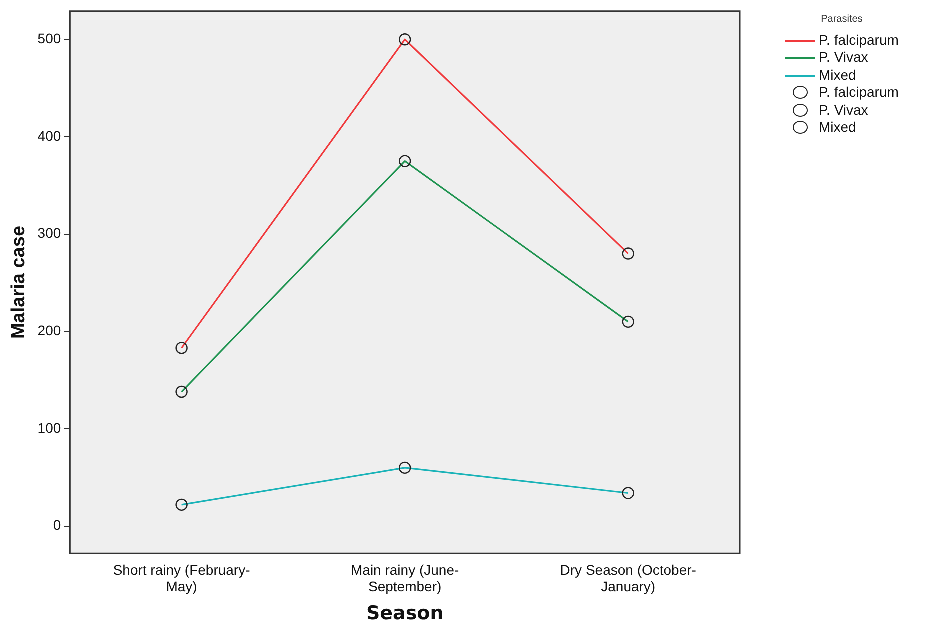  I want to click on text: P. falciparum, so click(859, 92).